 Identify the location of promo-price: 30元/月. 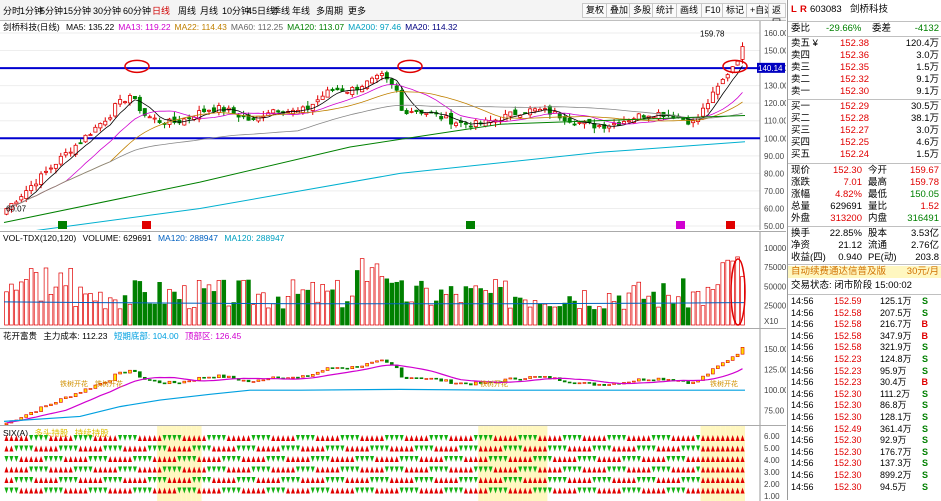
(922, 271).